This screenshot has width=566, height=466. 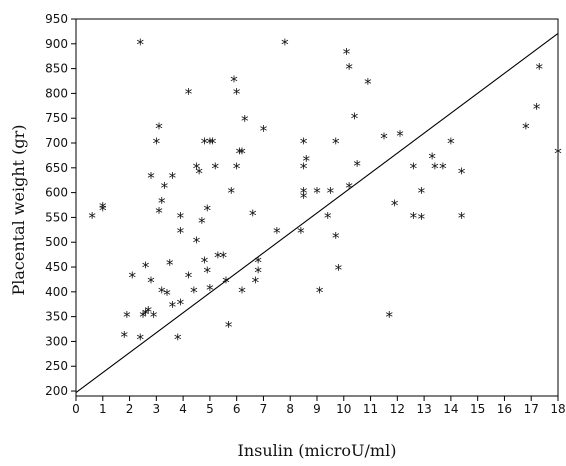 What do you see at coordinates (370, 409) in the screenshot?
I see `x-tick-label: 11` at bounding box center [370, 409].